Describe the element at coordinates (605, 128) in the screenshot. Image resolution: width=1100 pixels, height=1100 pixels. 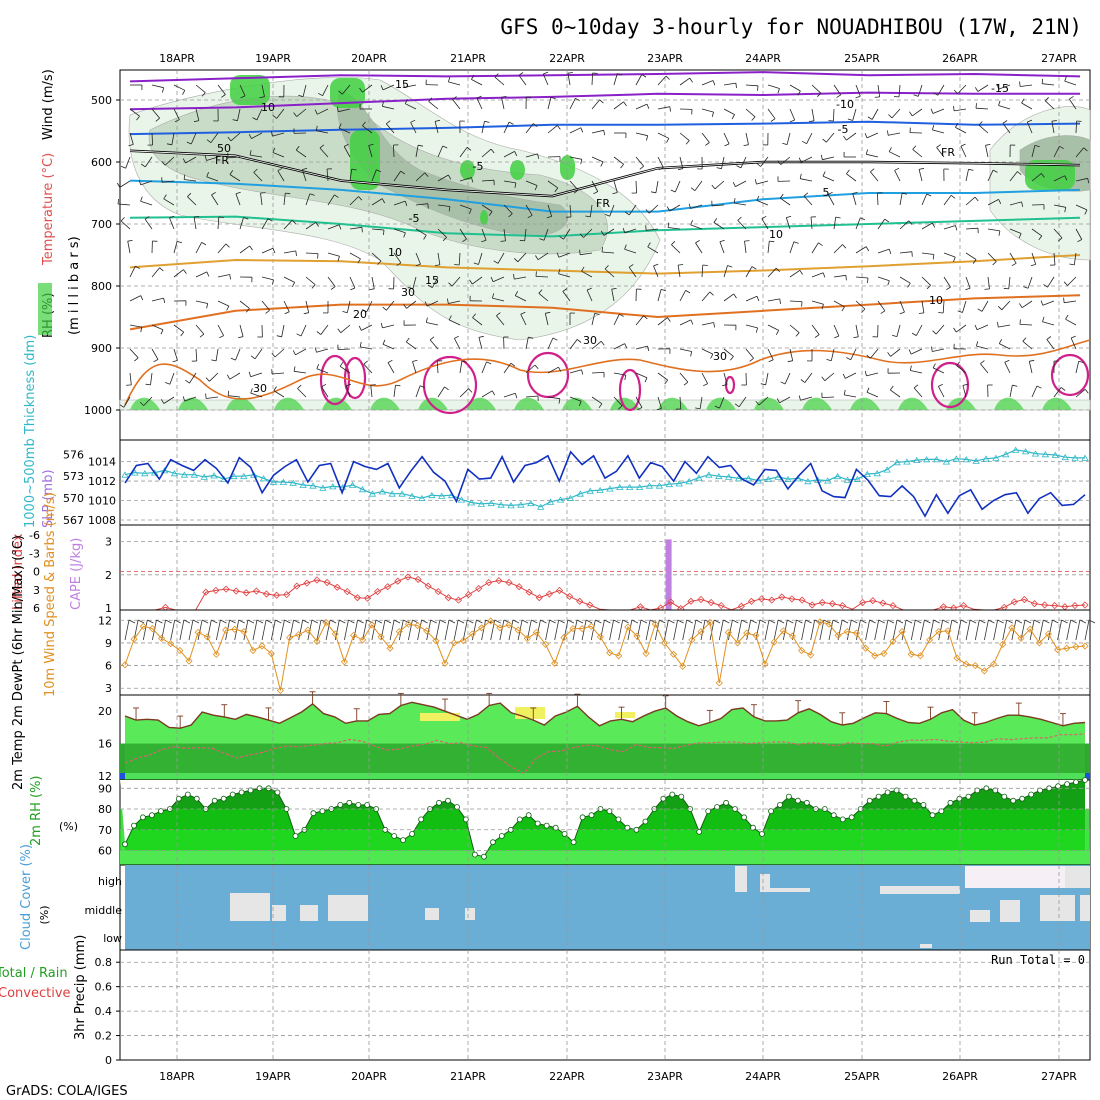
I see `isotherm--5` at that location.